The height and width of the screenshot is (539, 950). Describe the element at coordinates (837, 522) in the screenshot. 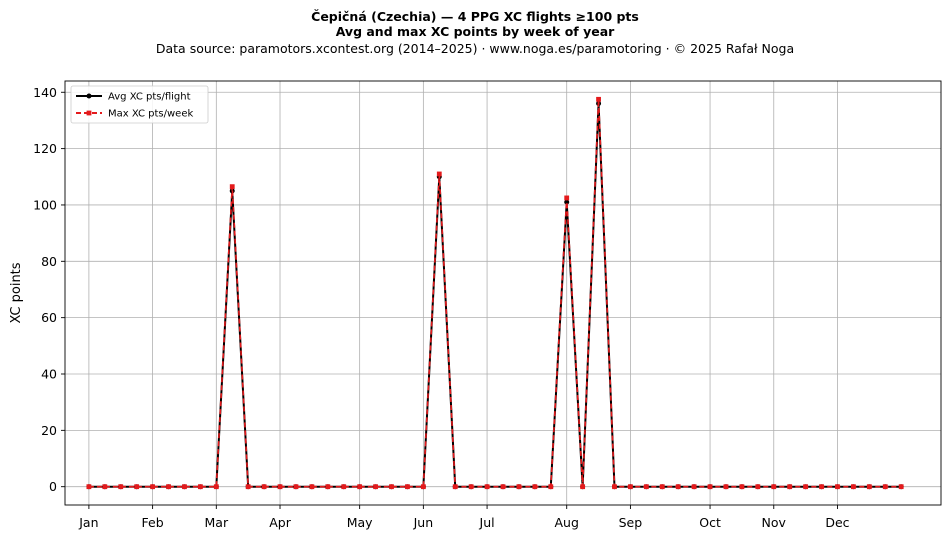

I see `x-tick-label: Dec` at that location.